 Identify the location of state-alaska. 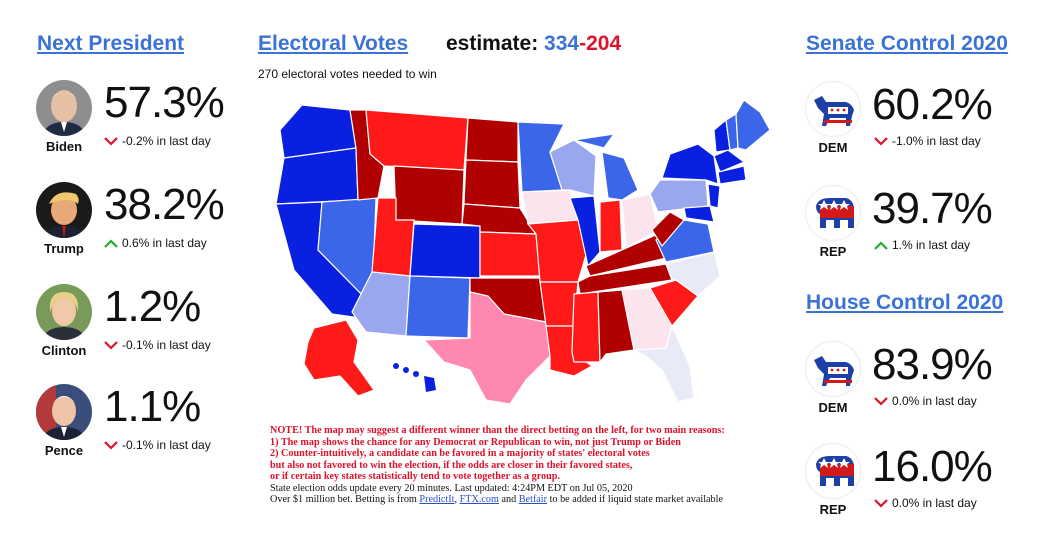
(339, 358).